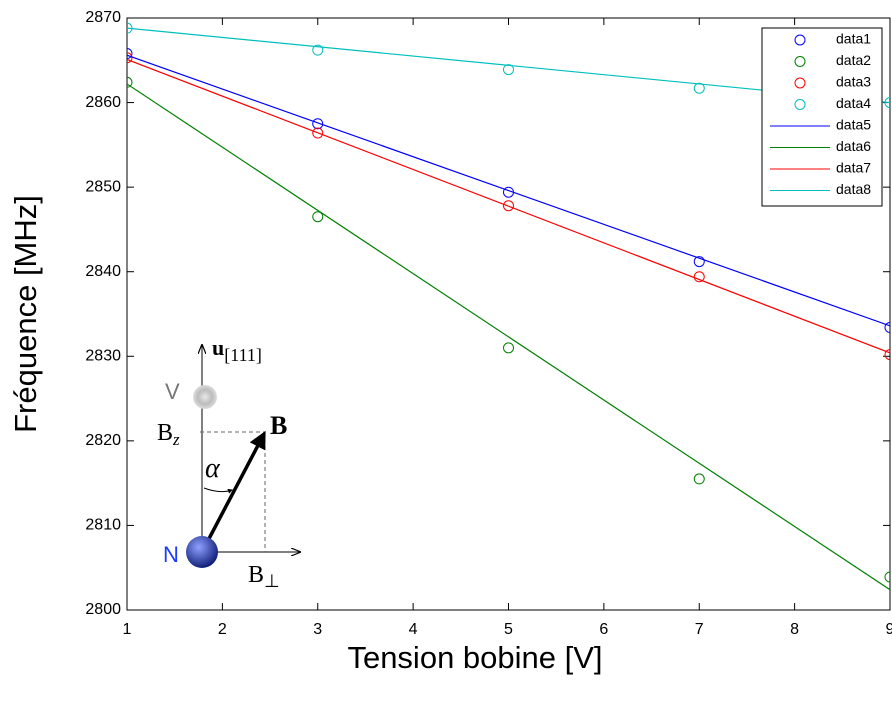 The image size is (892, 707). Describe the element at coordinates (103, 609) in the screenshot. I see `y-tick-label: 2800` at that location.